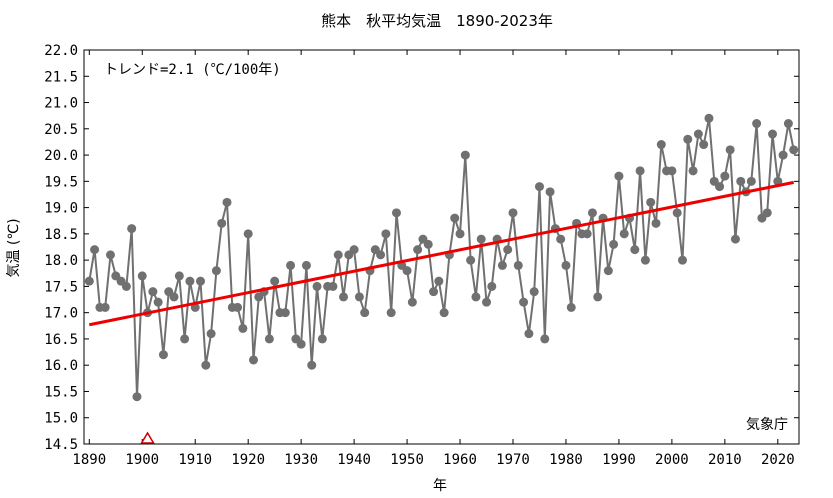 The width and height of the screenshot is (833, 498). What do you see at coordinates (440, 486) in the screenshot?
I see `x-axis-label: 年` at bounding box center [440, 486].